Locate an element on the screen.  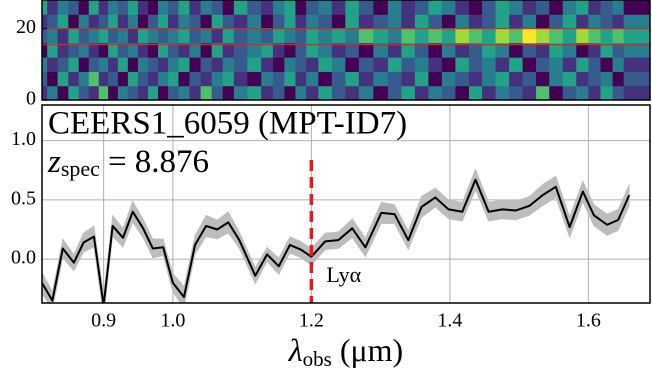
x-label-symbol: λ is located at coordinates (295, 350).